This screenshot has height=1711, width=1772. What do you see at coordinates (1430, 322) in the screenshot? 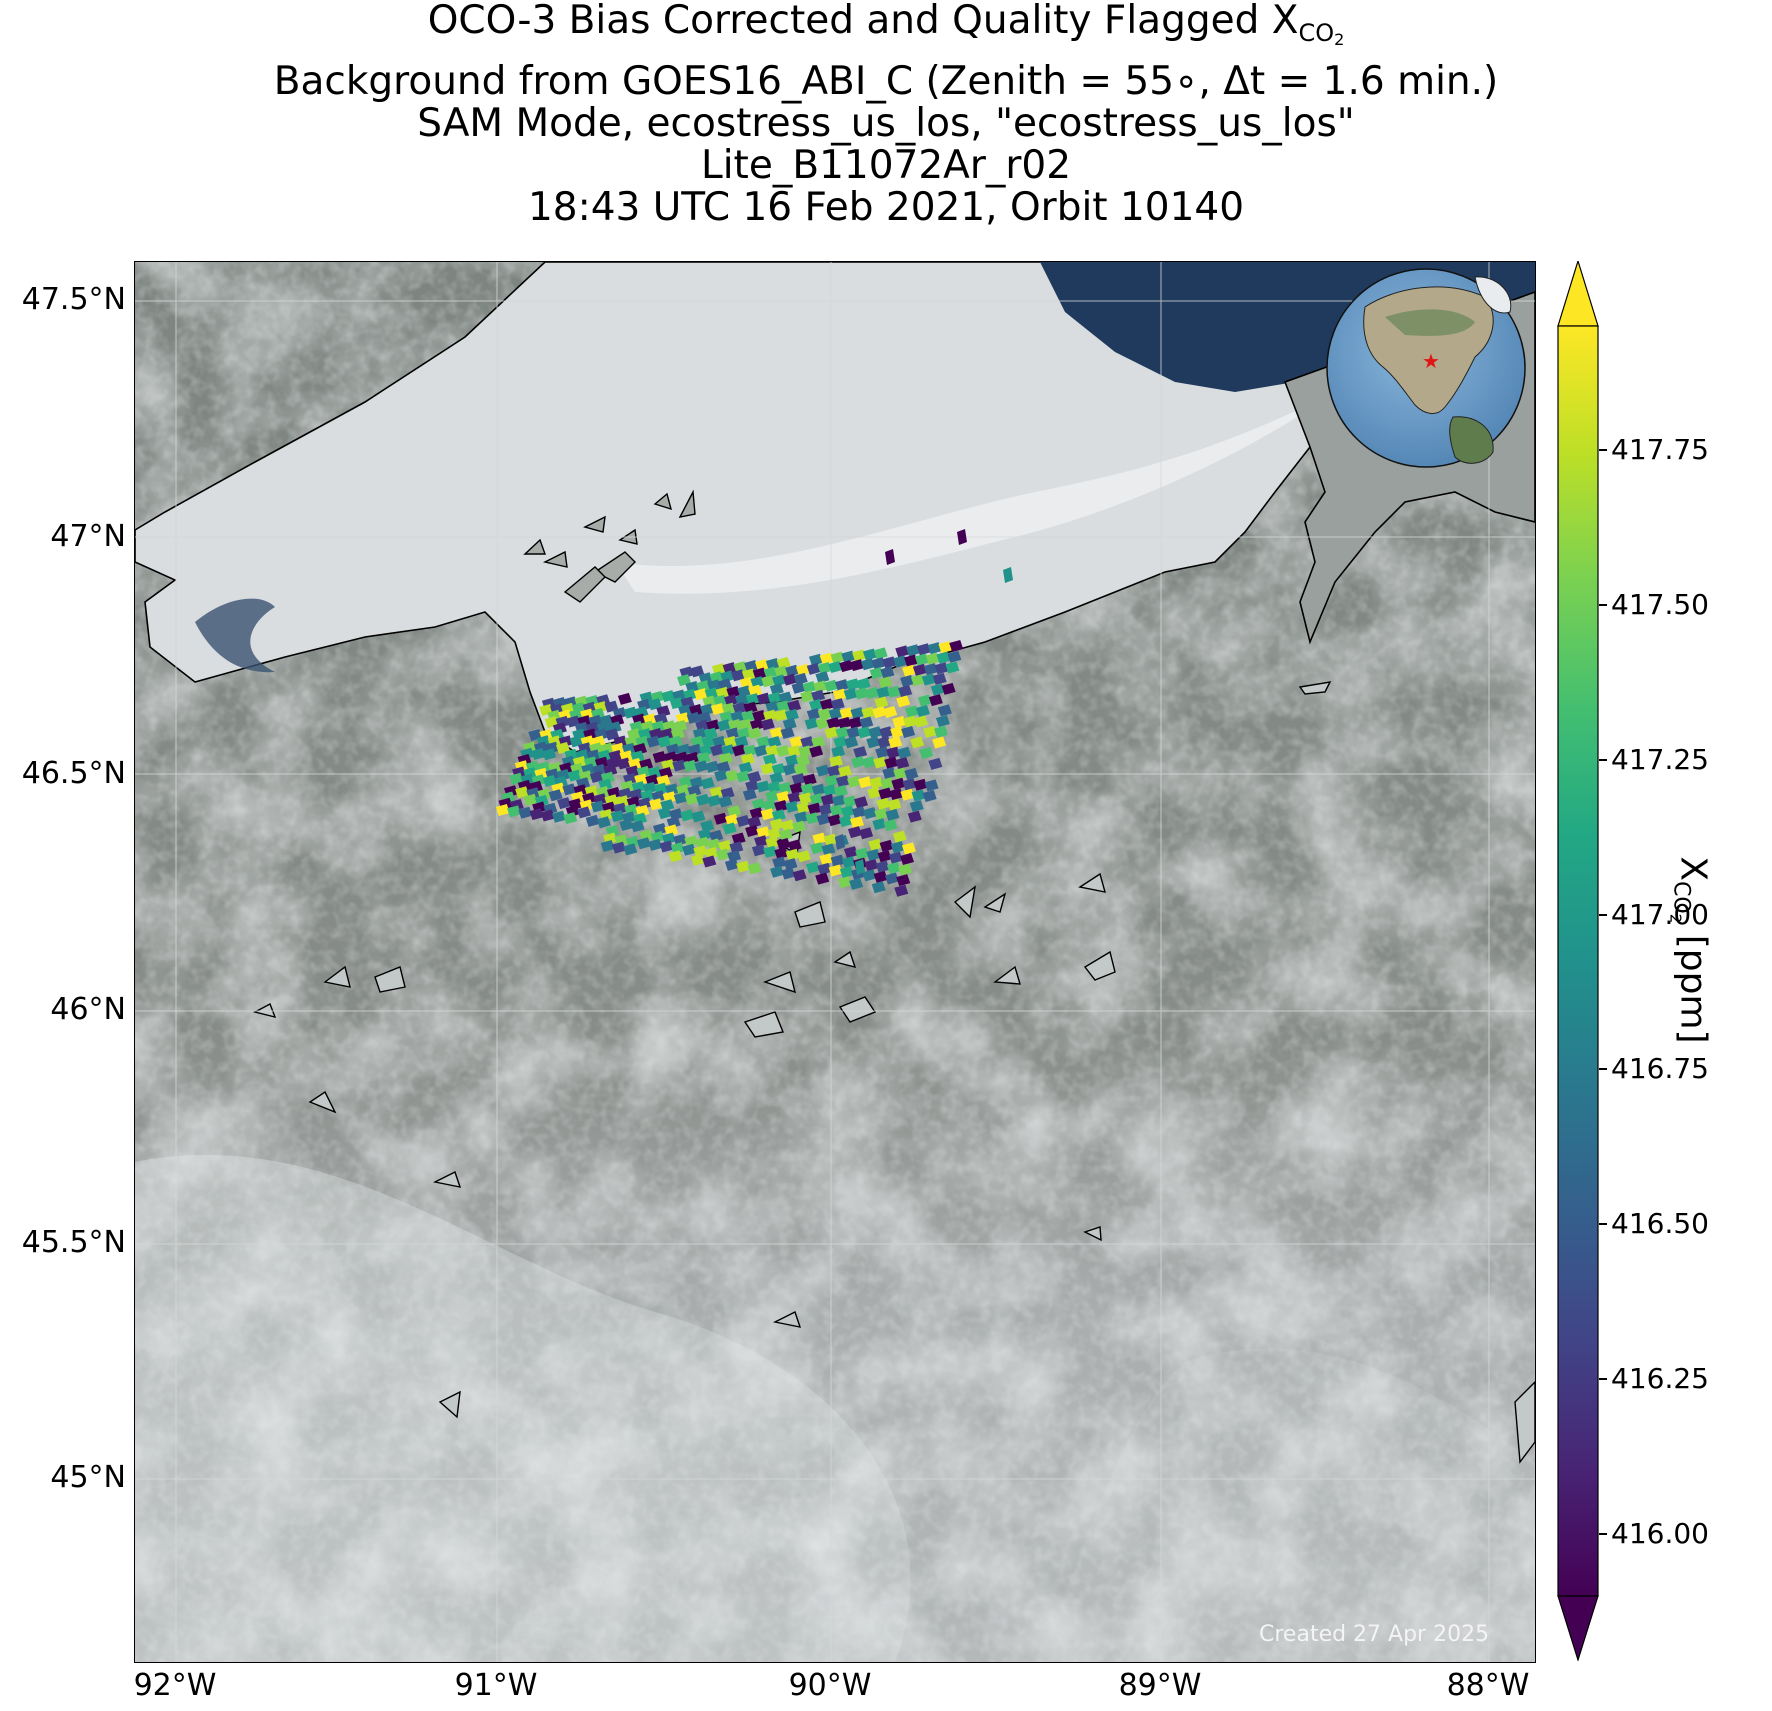
I see `globe-forest` at bounding box center [1430, 322].